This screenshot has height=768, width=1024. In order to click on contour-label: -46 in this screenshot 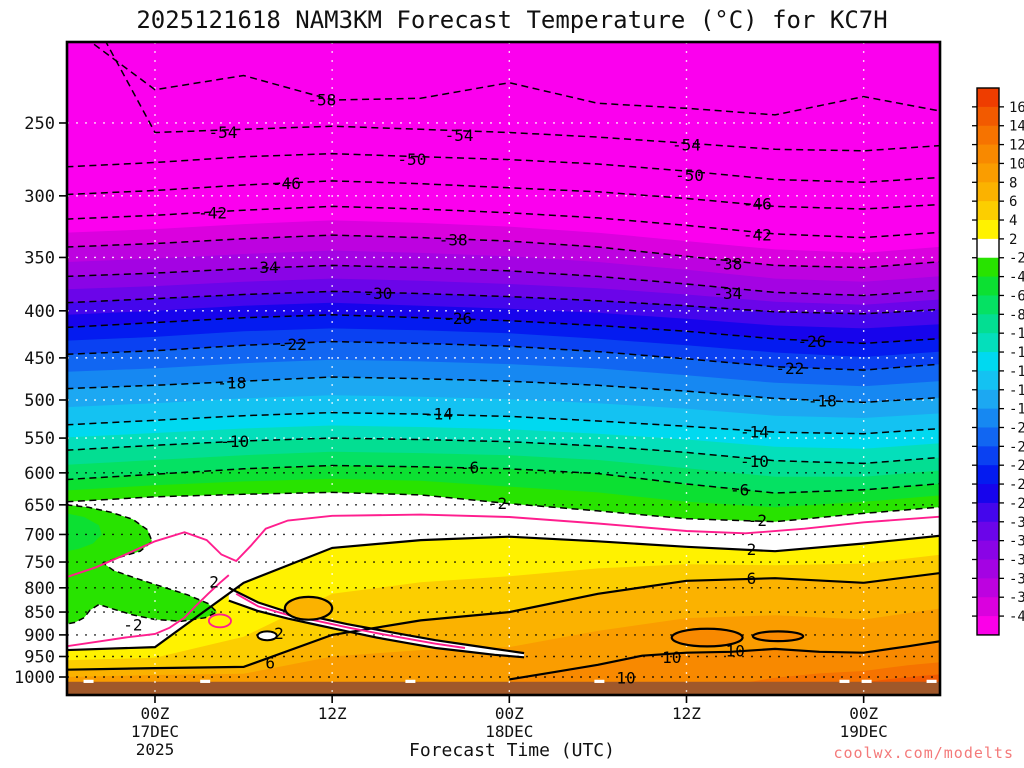, I will do `click(286, 183)`.